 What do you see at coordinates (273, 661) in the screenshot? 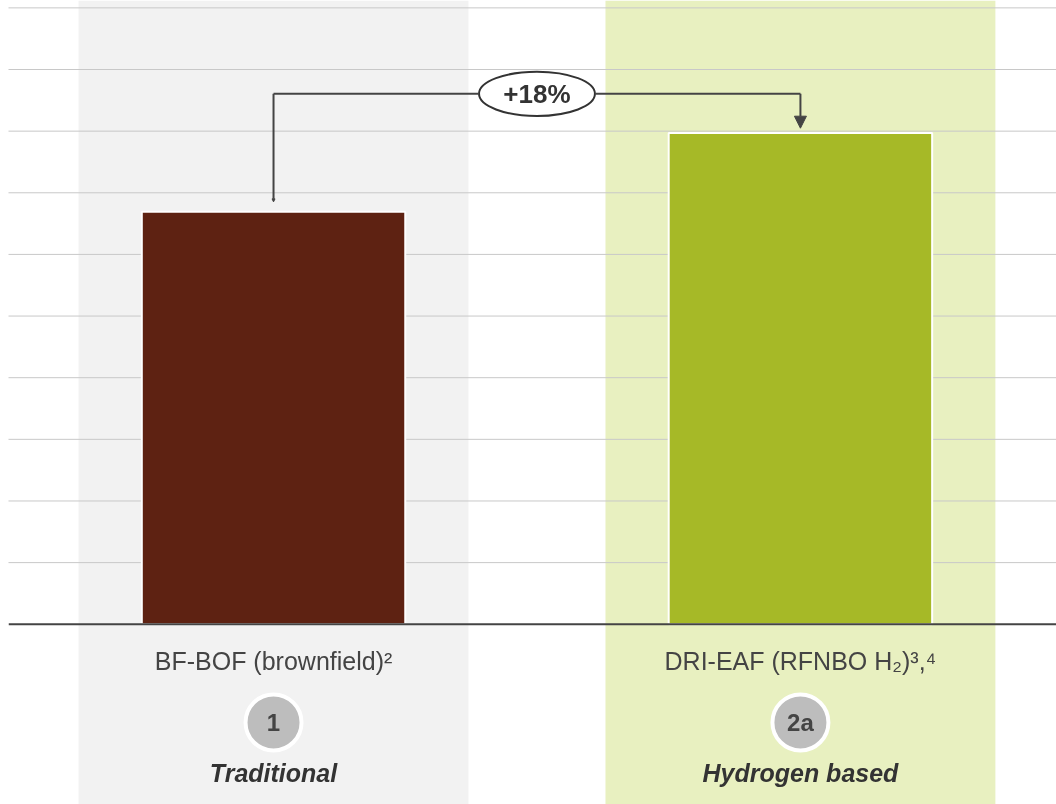
I see `x-tick-label: BF-BOF (brownfield)²` at bounding box center [273, 661].